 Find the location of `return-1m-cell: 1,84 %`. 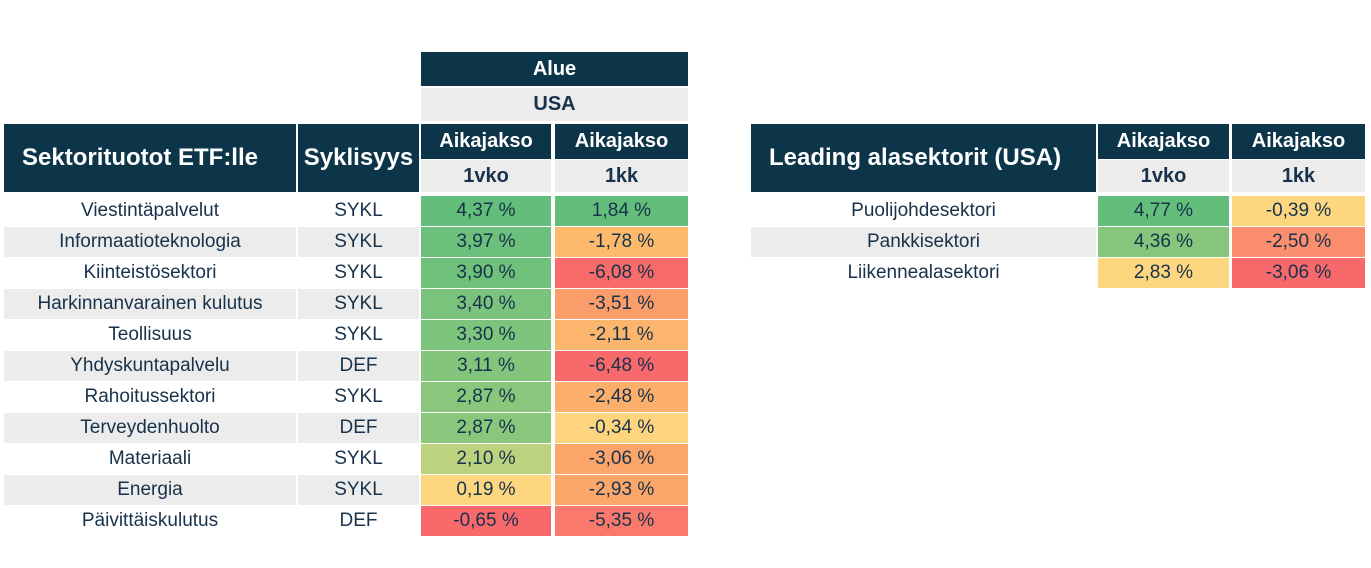

return-1m-cell: 1,84 % is located at coordinates (621, 211).